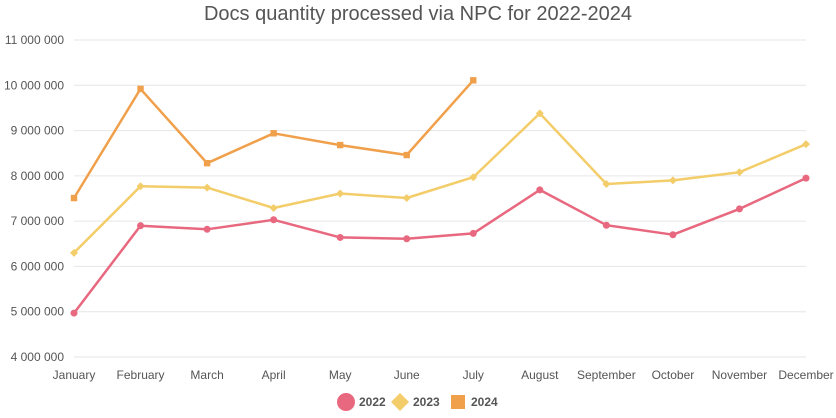  What do you see at coordinates (34, 85) in the screenshot?
I see `y-tick-label: 10 000 000` at bounding box center [34, 85].